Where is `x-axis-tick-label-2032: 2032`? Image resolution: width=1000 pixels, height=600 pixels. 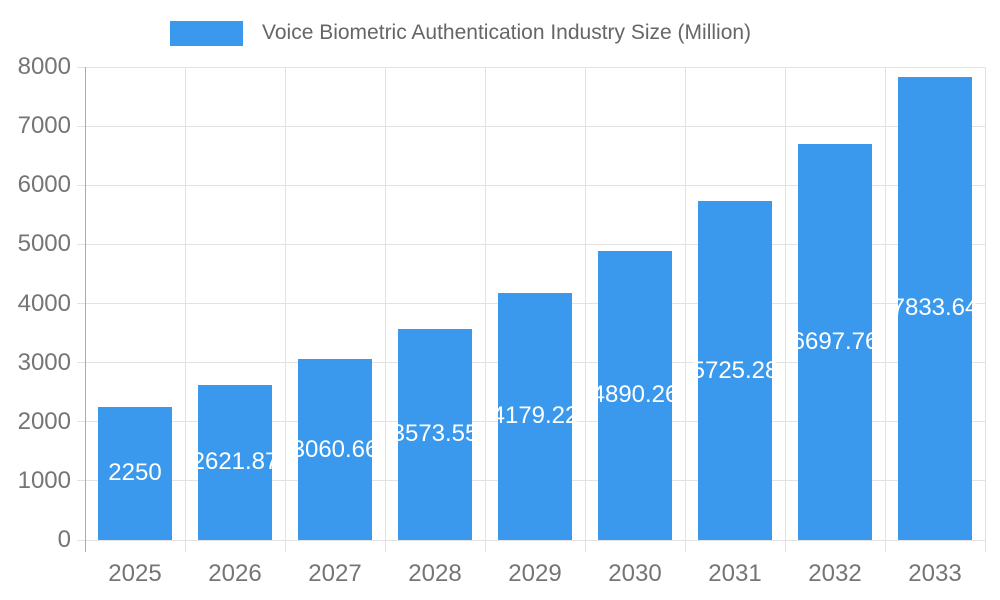
x-axis-tick-label-2032: 2032 is located at coordinates (835, 573).